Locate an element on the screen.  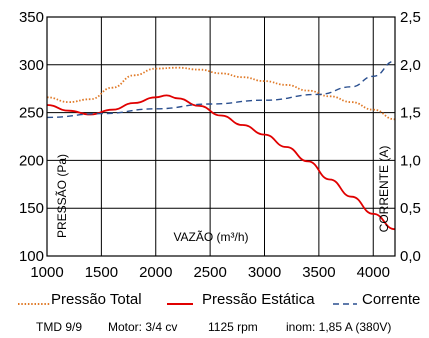
footer-rpm: 1125 rpm is located at coordinates (233, 327).